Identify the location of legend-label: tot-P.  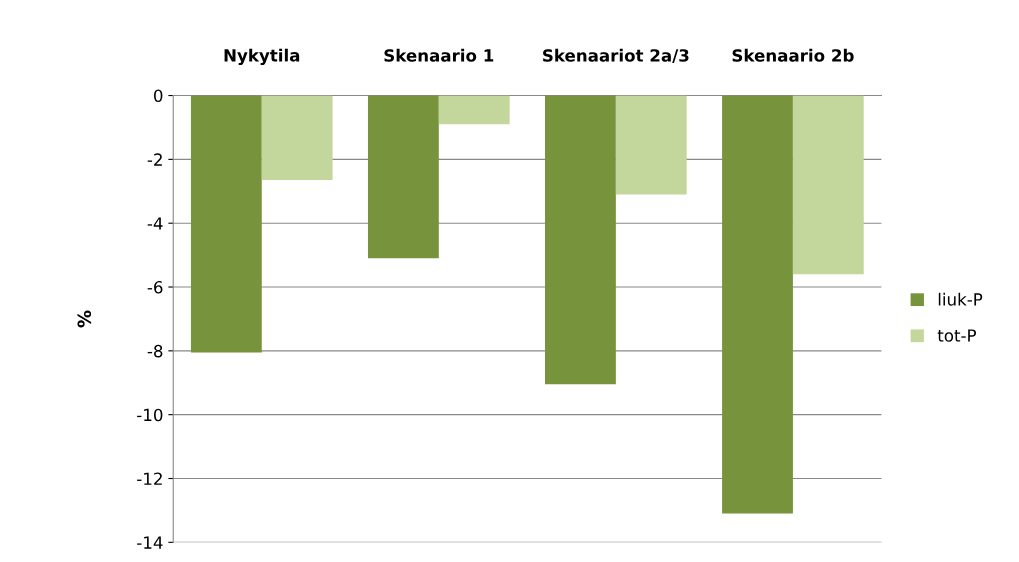
(957, 335).